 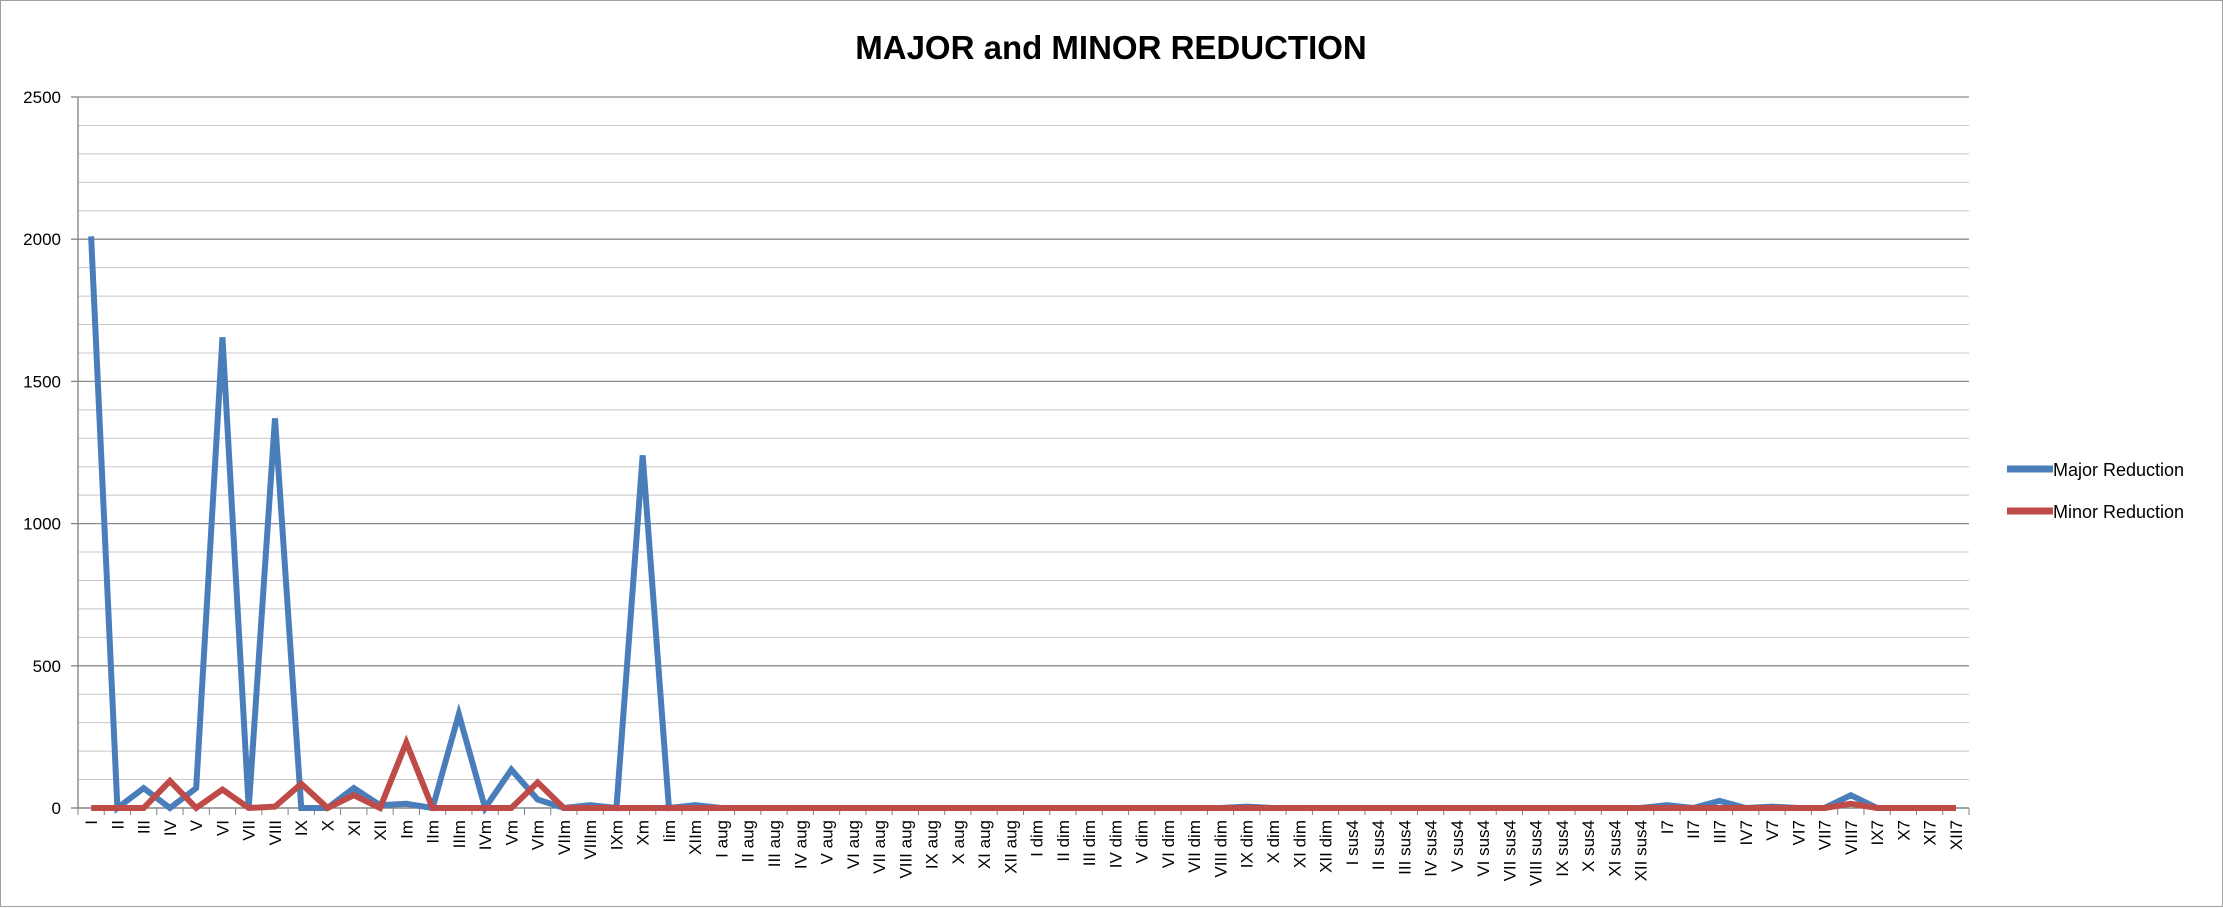 I want to click on x-tick-label: IVm, so click(x=485, y=835).